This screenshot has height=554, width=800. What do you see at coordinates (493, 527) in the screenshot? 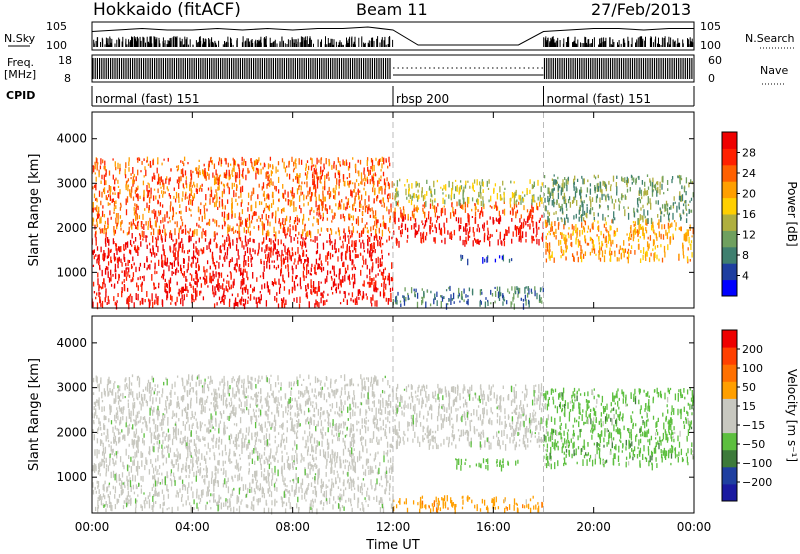
I see `xtick-label: 16:00` at bounding box center [493, 527].